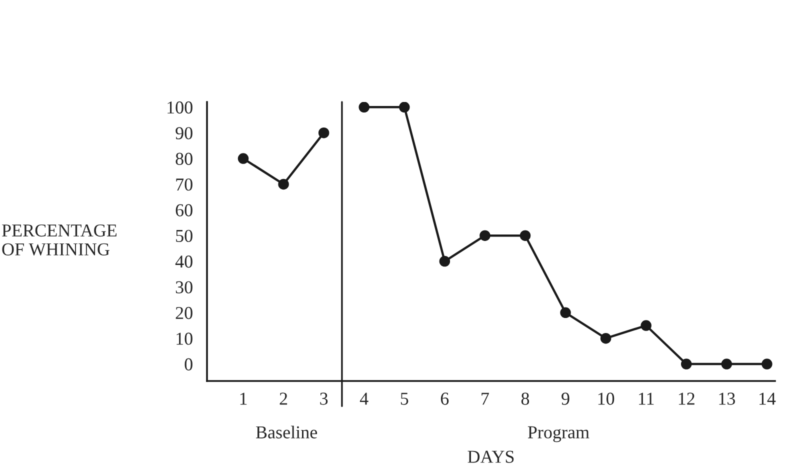 The height and width of the screenshot is (469, 789). What do you see at coordinates (287, 432) in the screenshot?
I see `text: Baseline` at bounding box center [287, 432].